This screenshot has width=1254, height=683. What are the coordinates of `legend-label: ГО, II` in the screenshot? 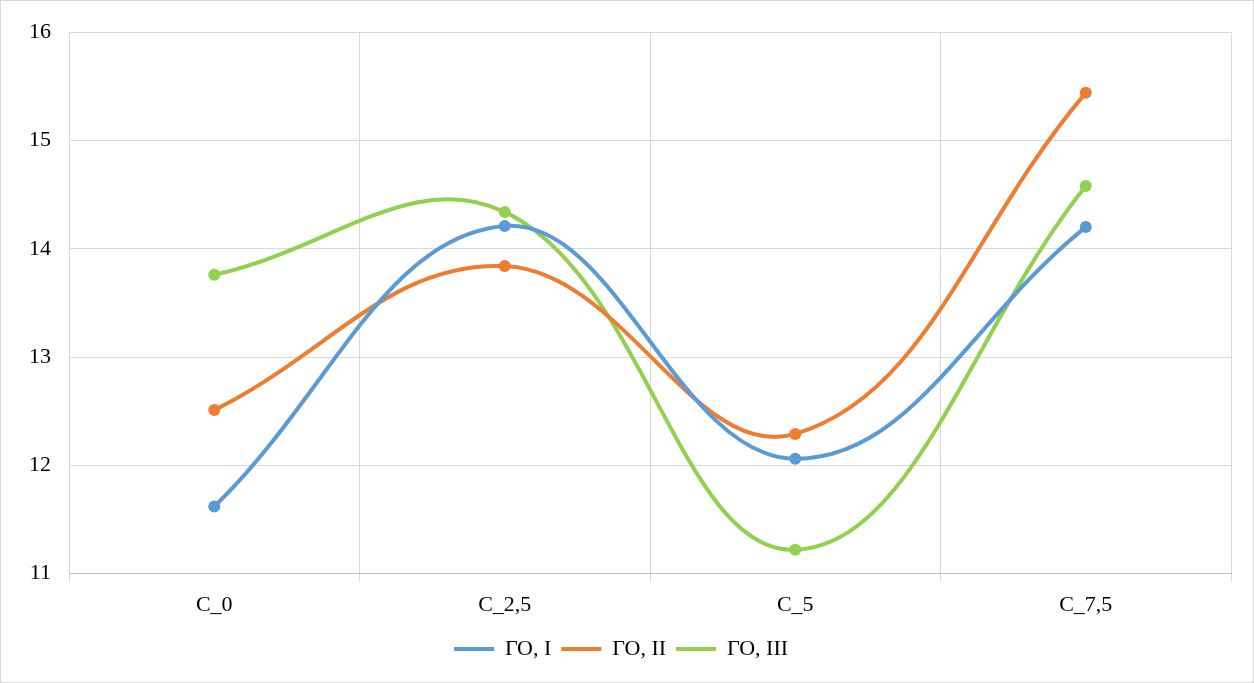 It's located at (639, 647).